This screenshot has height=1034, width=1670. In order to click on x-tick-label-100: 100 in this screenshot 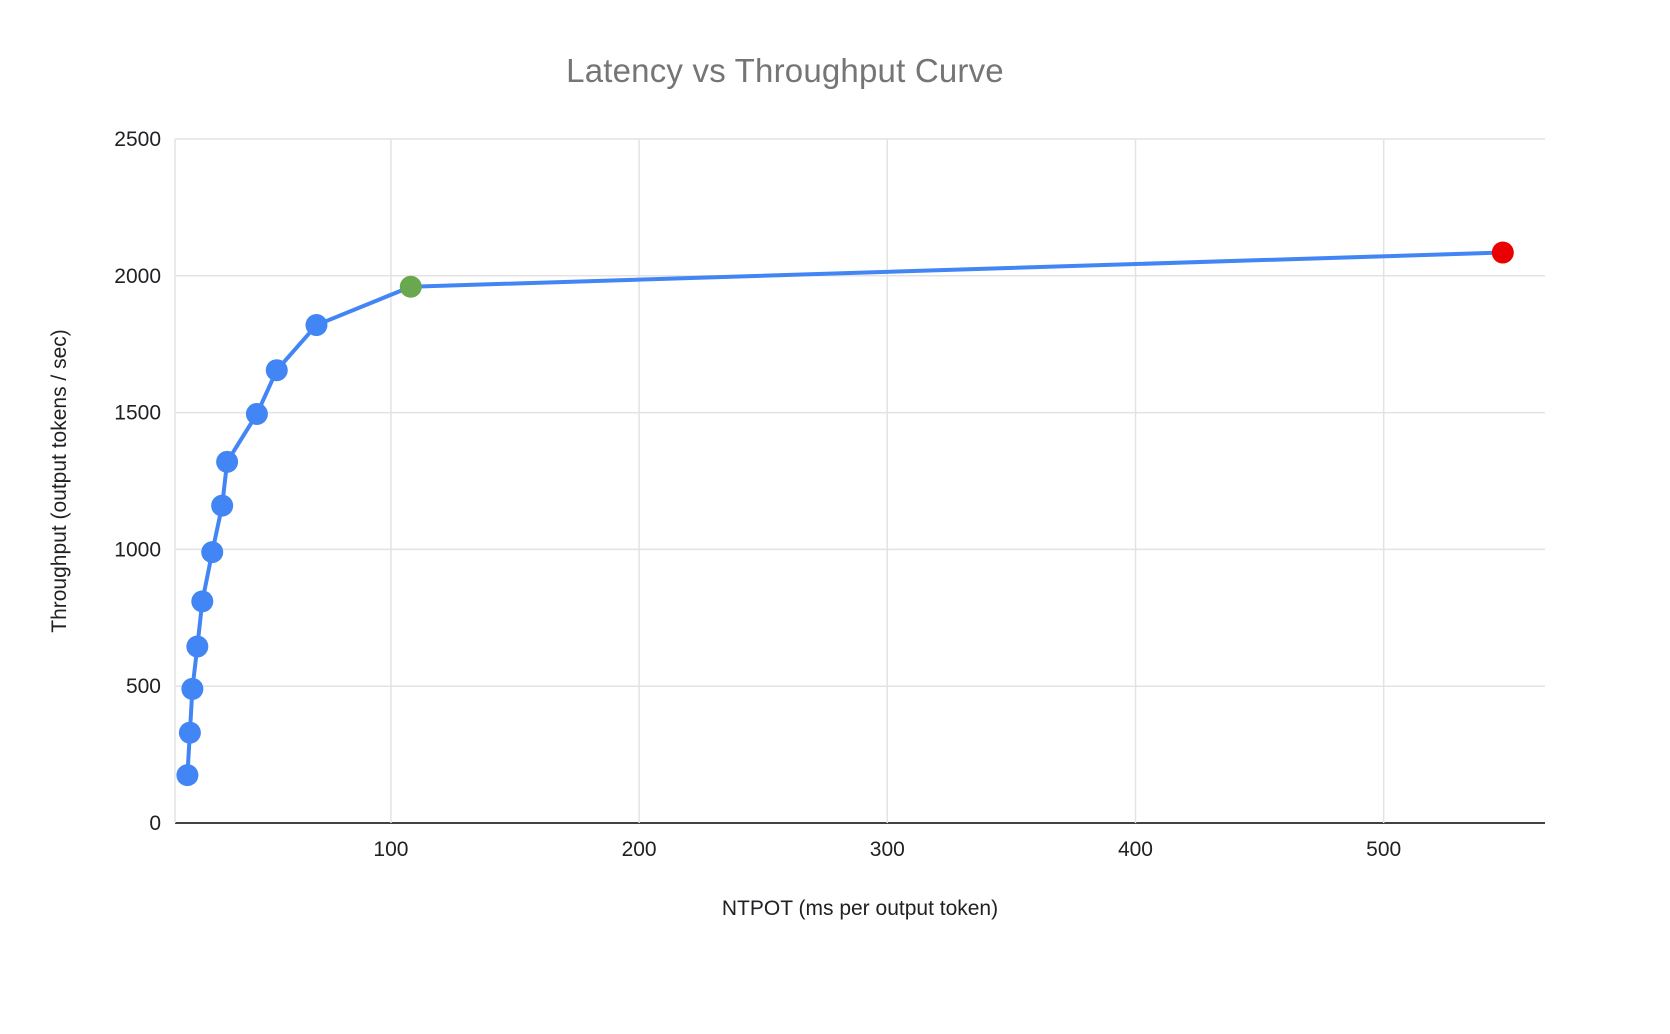, I will do `click(390, 849)`.